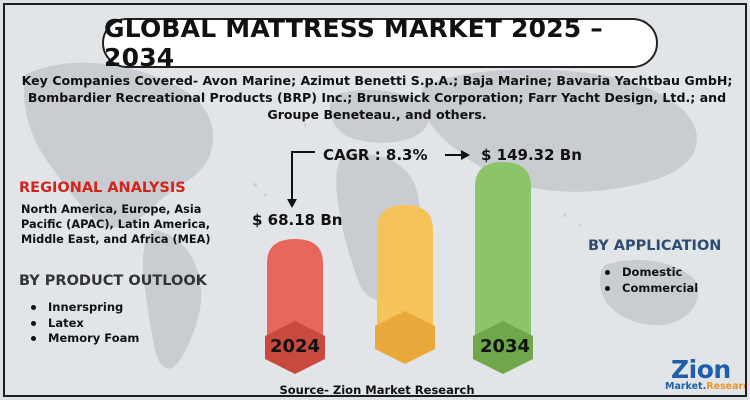 Image resolution: width=750 pixels, height=400 pixels. I want to click on page-title: GLOBAL MATTRESS MARKET 2025 – 2034, so click(380, 43).